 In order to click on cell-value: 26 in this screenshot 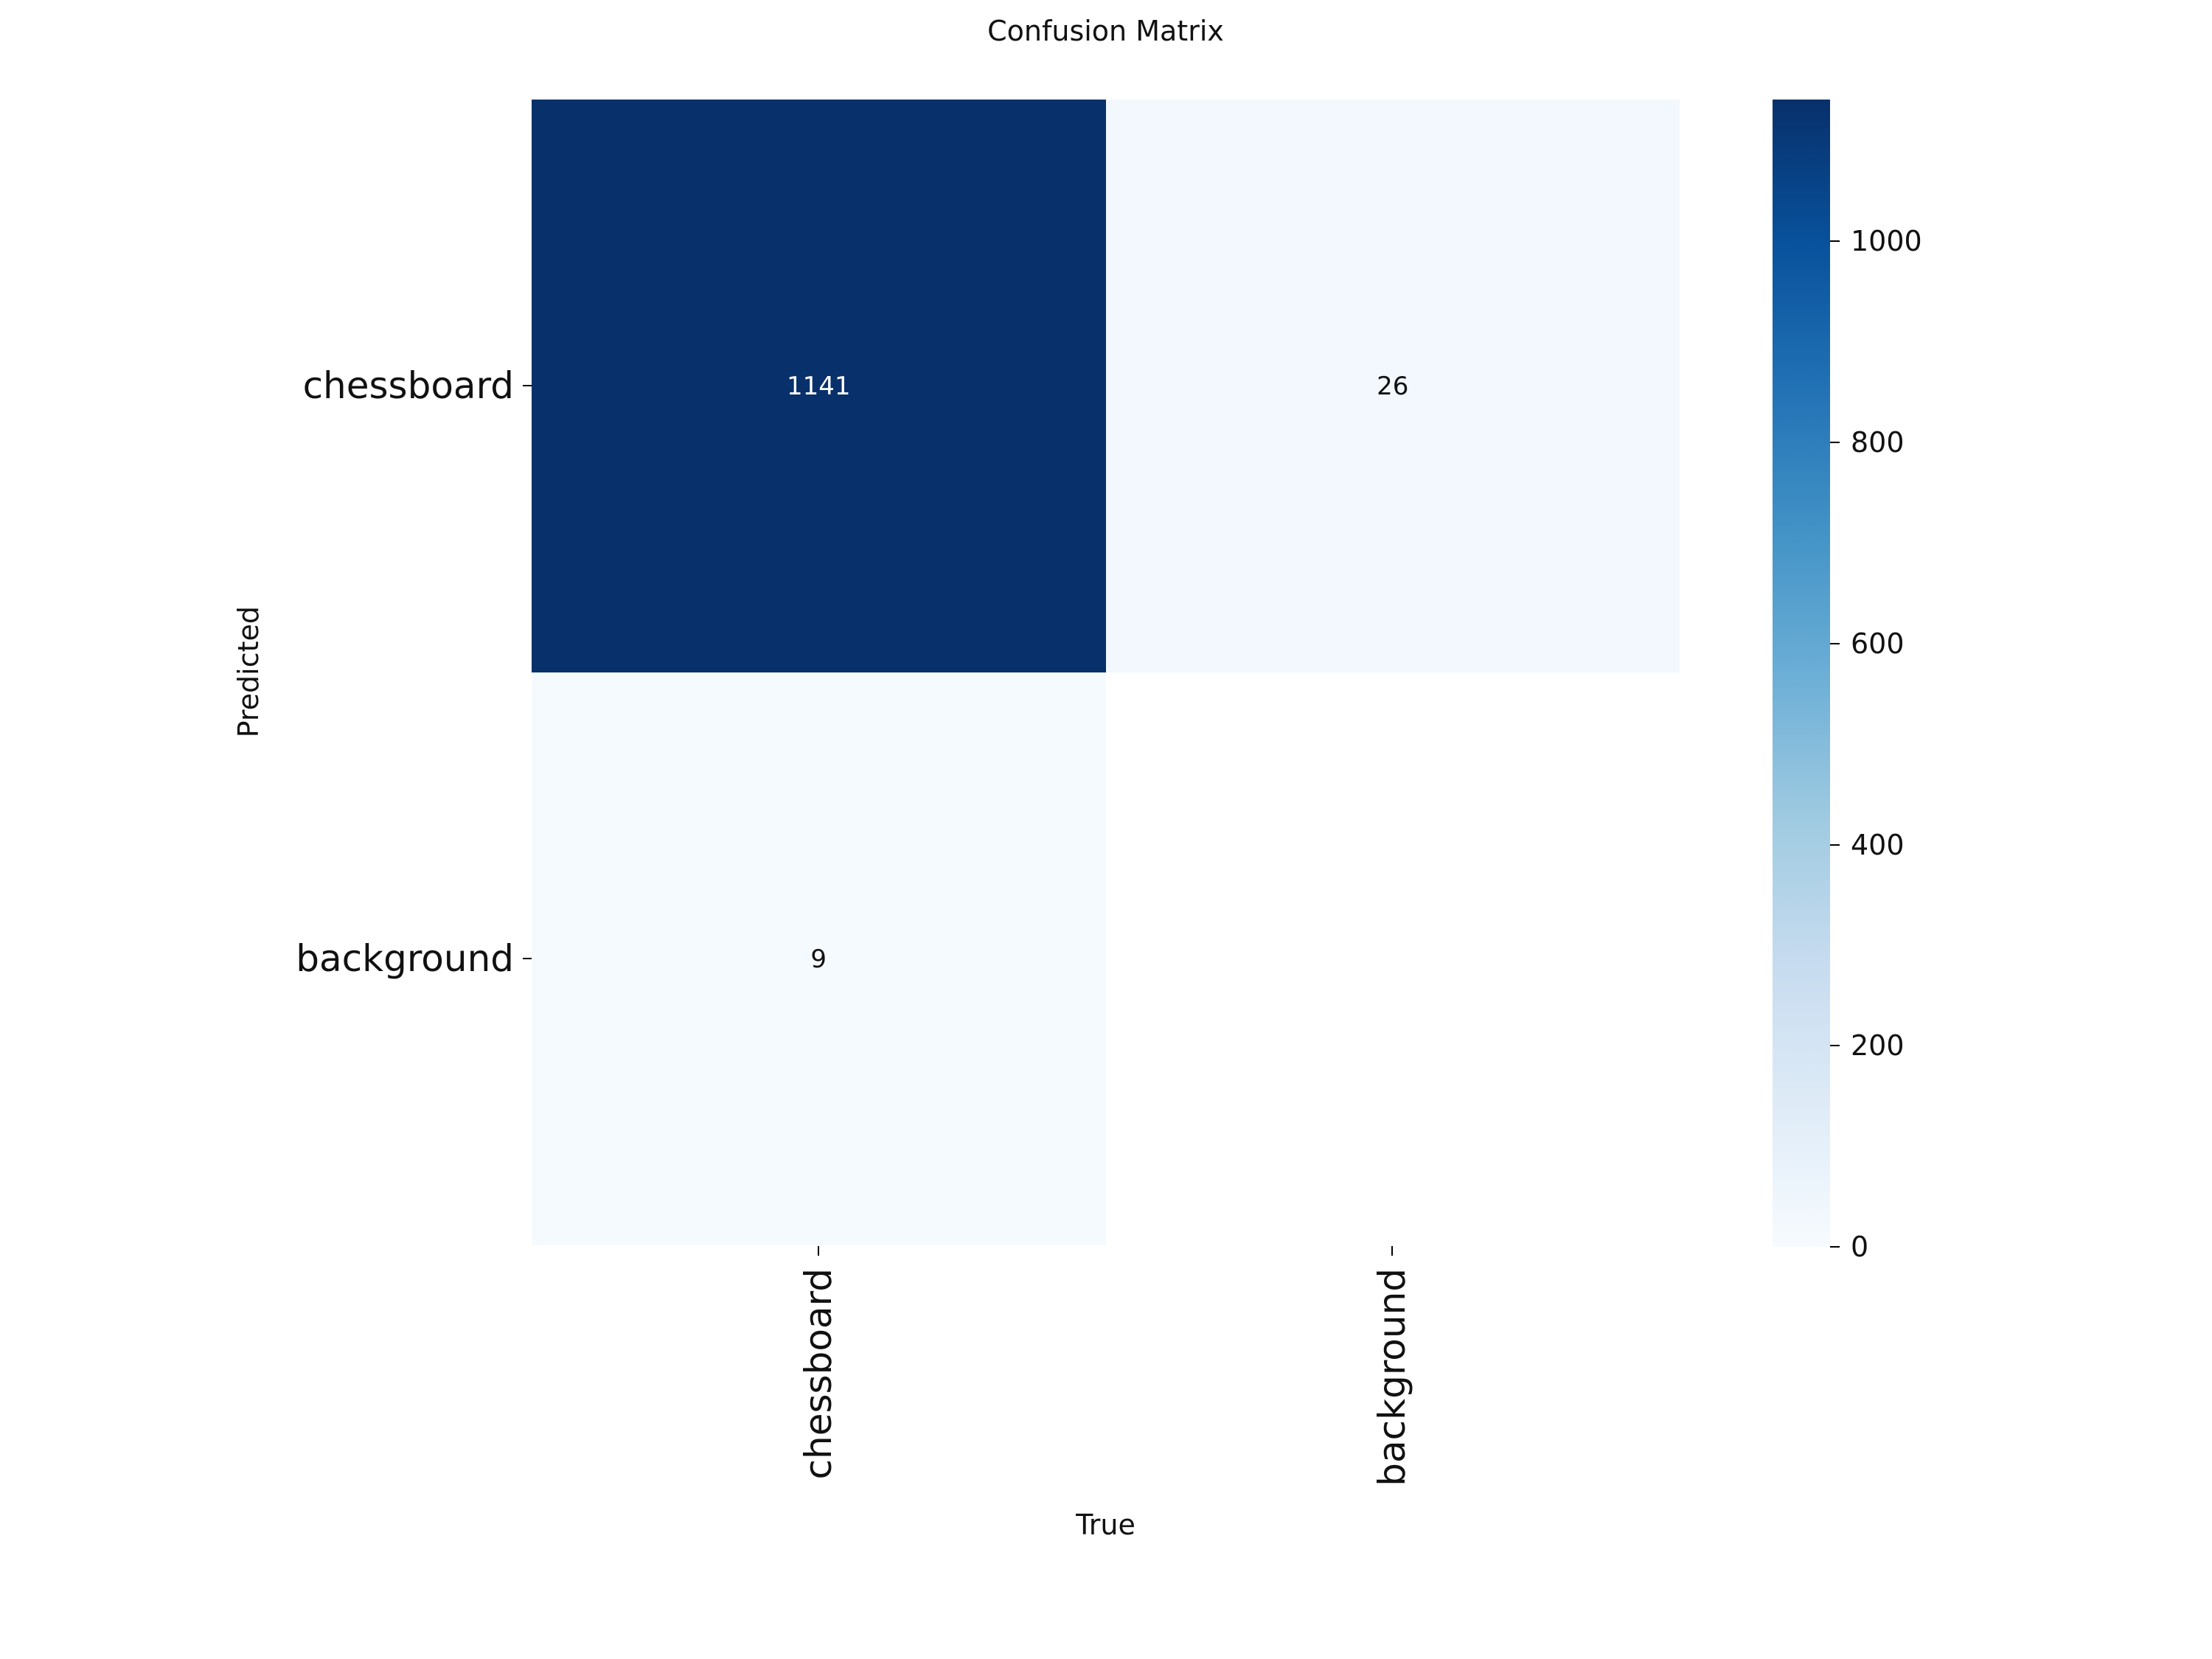, I will do `click(1393, 386)`.